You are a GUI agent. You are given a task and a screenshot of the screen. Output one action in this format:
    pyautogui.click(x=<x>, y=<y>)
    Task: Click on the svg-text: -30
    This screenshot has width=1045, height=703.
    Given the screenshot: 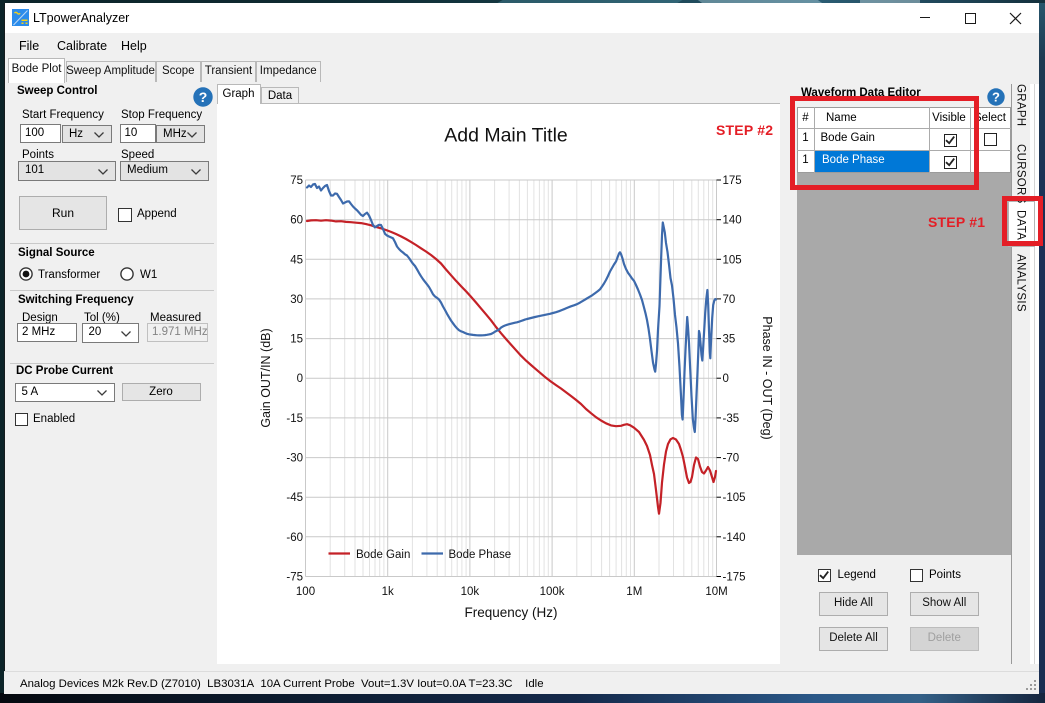 What is the action you would take?
    pyautogui.click(x=294, y=459)
    